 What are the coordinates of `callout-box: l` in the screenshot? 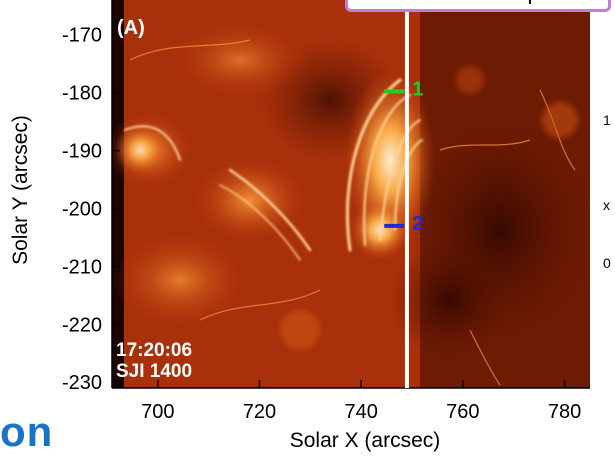 It's located at (478, 6).